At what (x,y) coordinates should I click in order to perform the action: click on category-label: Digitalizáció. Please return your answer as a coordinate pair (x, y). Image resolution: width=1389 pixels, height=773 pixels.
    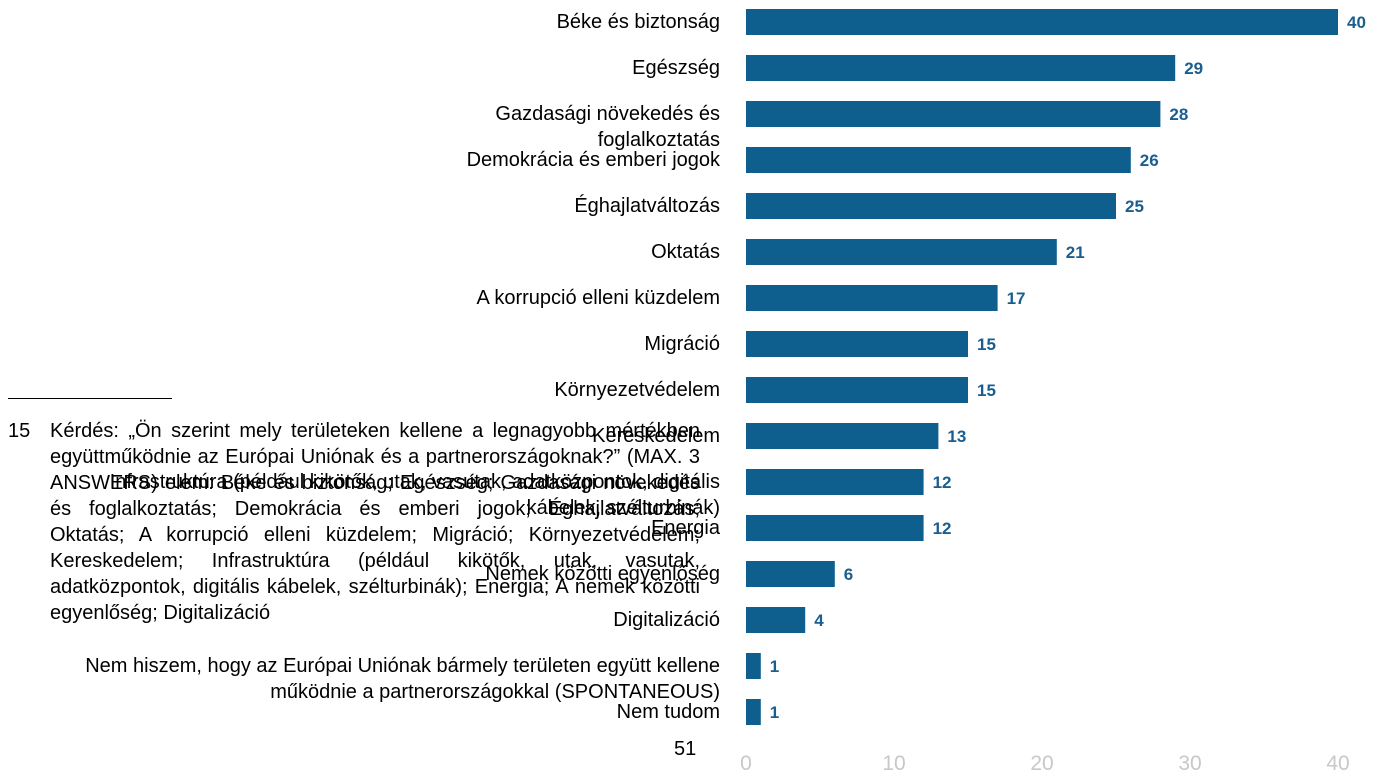
    Looking at the image, I should click on (666, 620).